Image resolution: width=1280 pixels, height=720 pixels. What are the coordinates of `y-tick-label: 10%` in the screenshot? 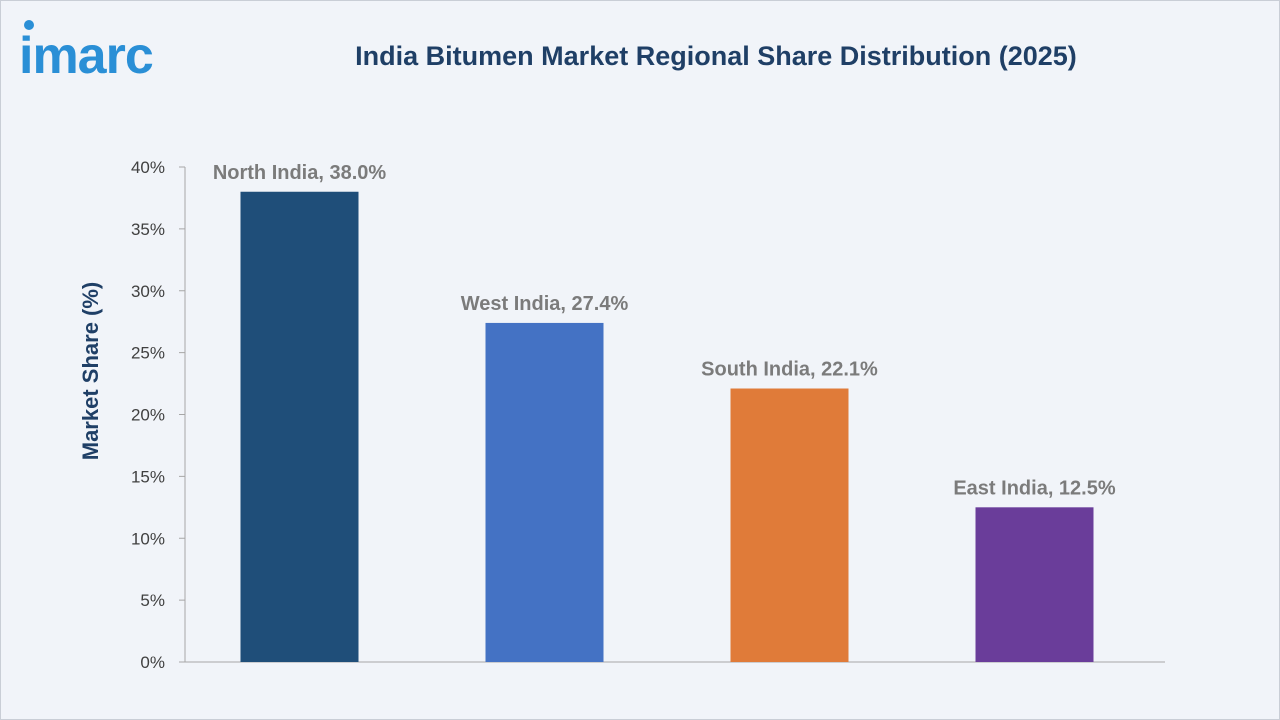 It's located at (148, 538).